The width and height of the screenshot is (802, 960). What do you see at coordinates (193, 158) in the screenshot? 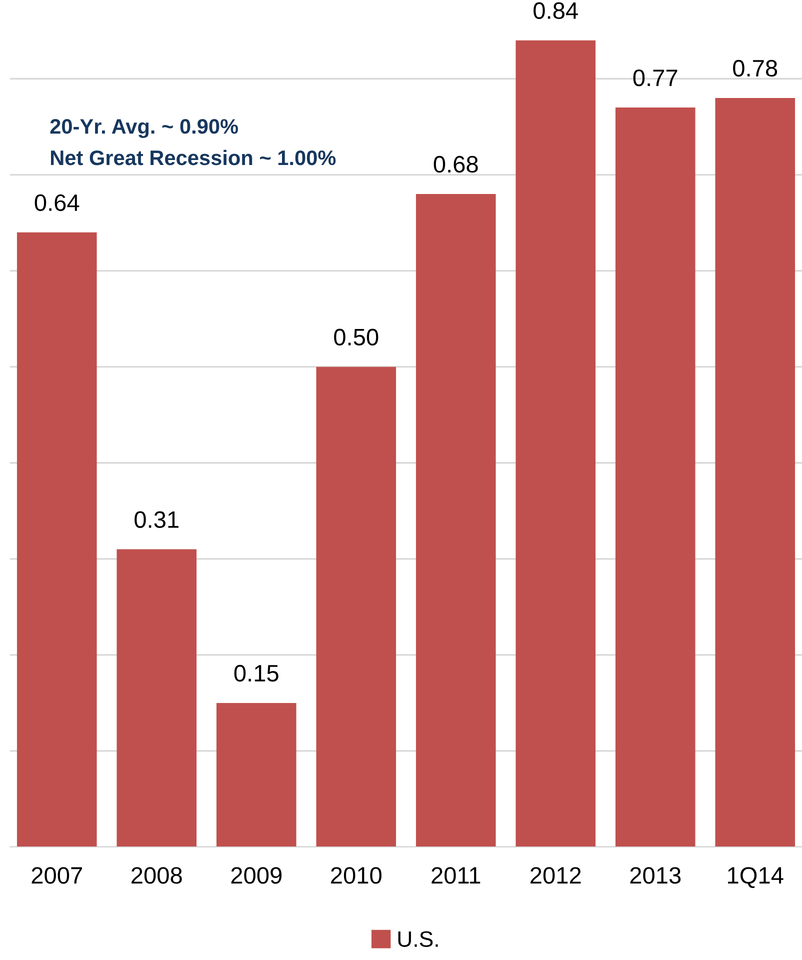
I see `annotation: Net Great Recession ~ 1.00%` at bounding box center [193, 158].